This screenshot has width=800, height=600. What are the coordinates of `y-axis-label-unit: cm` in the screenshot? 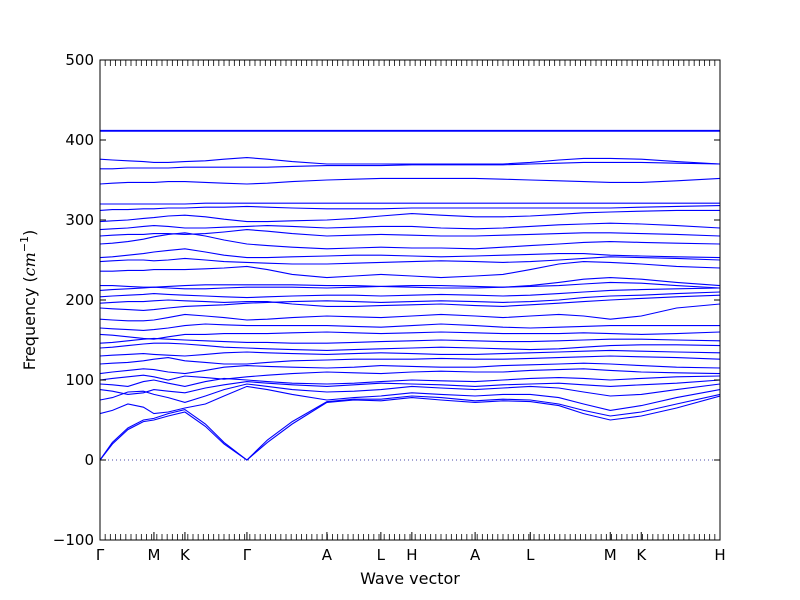 It's located at (29, 264).